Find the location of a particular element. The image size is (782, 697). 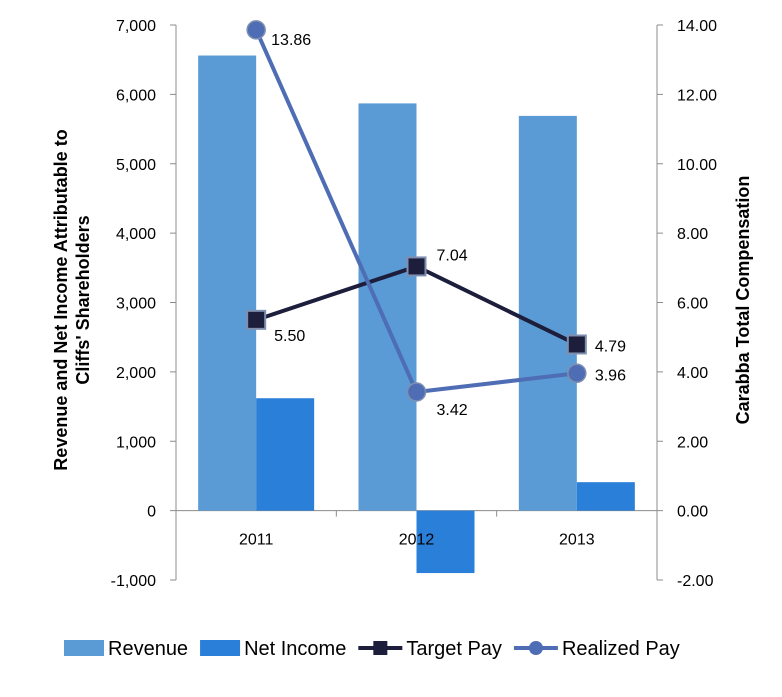

data-label-target-pay: 7.04 is located at coordinates (452, 255).